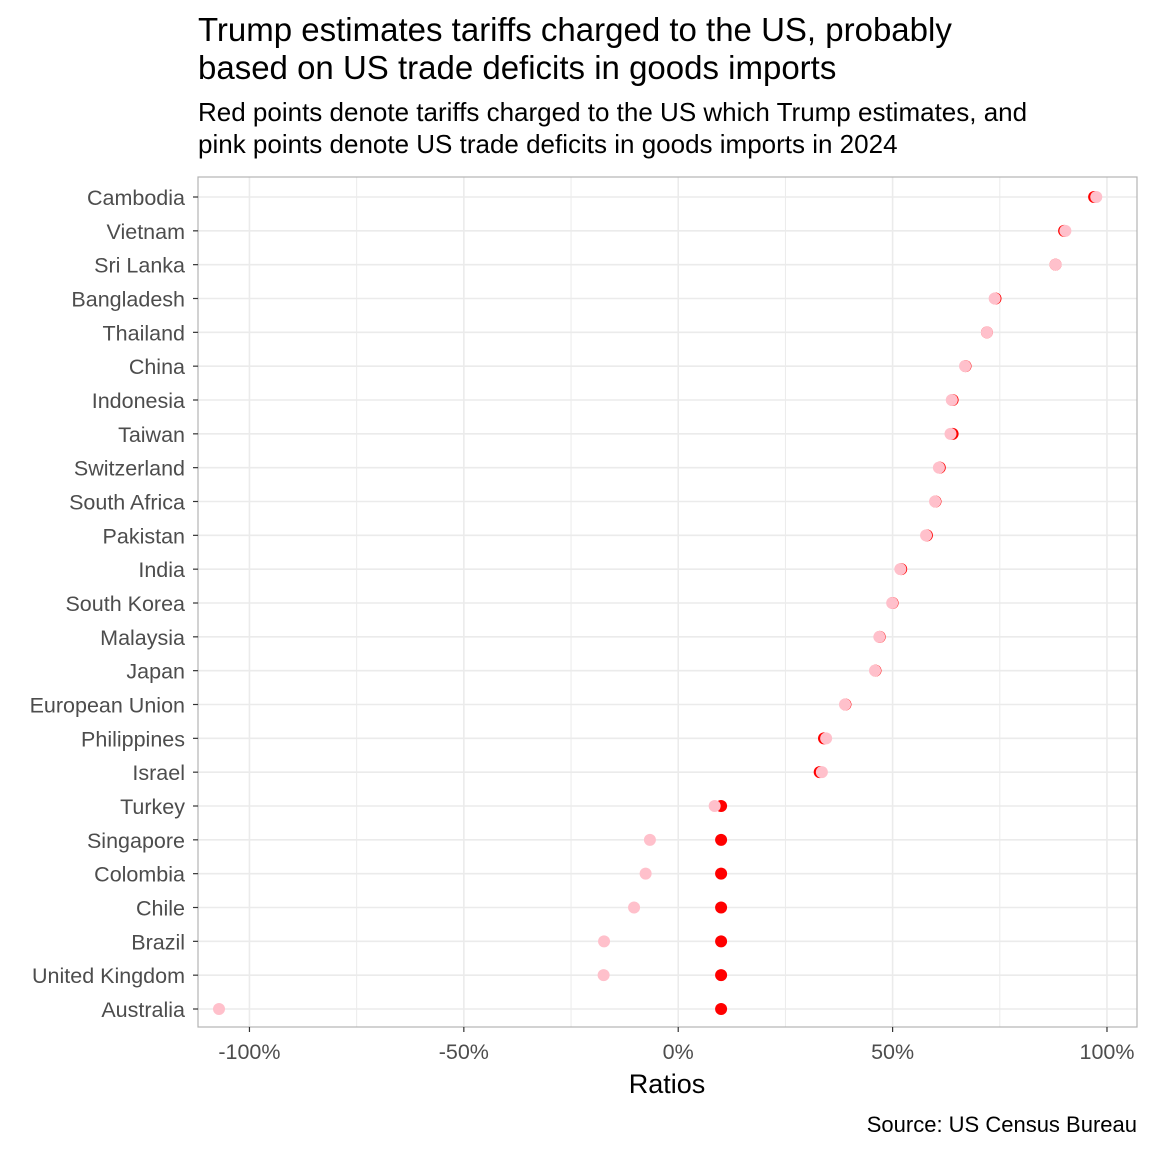  What do you see at coordinates (161, 570) in the screenshot?
I see `y-tick-label: India` at bounding box center [161, 570].